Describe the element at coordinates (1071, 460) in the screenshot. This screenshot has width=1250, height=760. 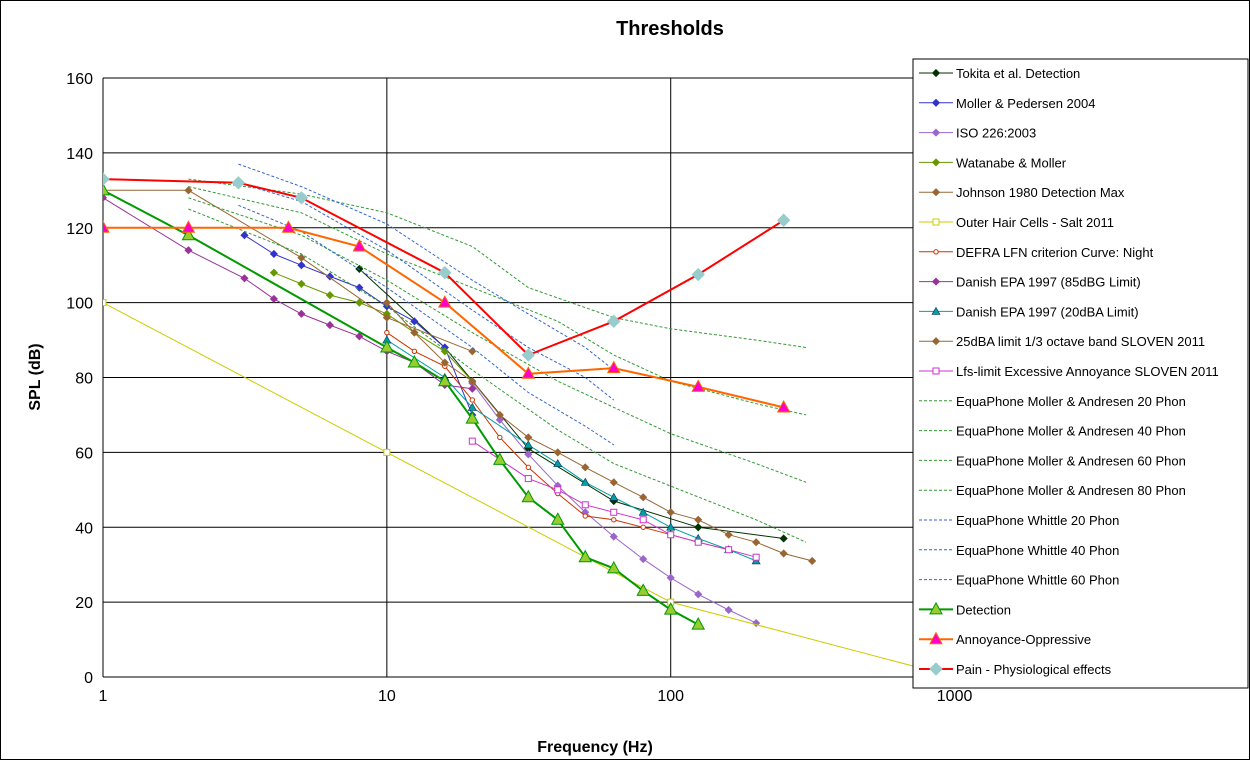
I see `legend-label: EquaPhone Moller & Andresen 60 Phon` at that location.